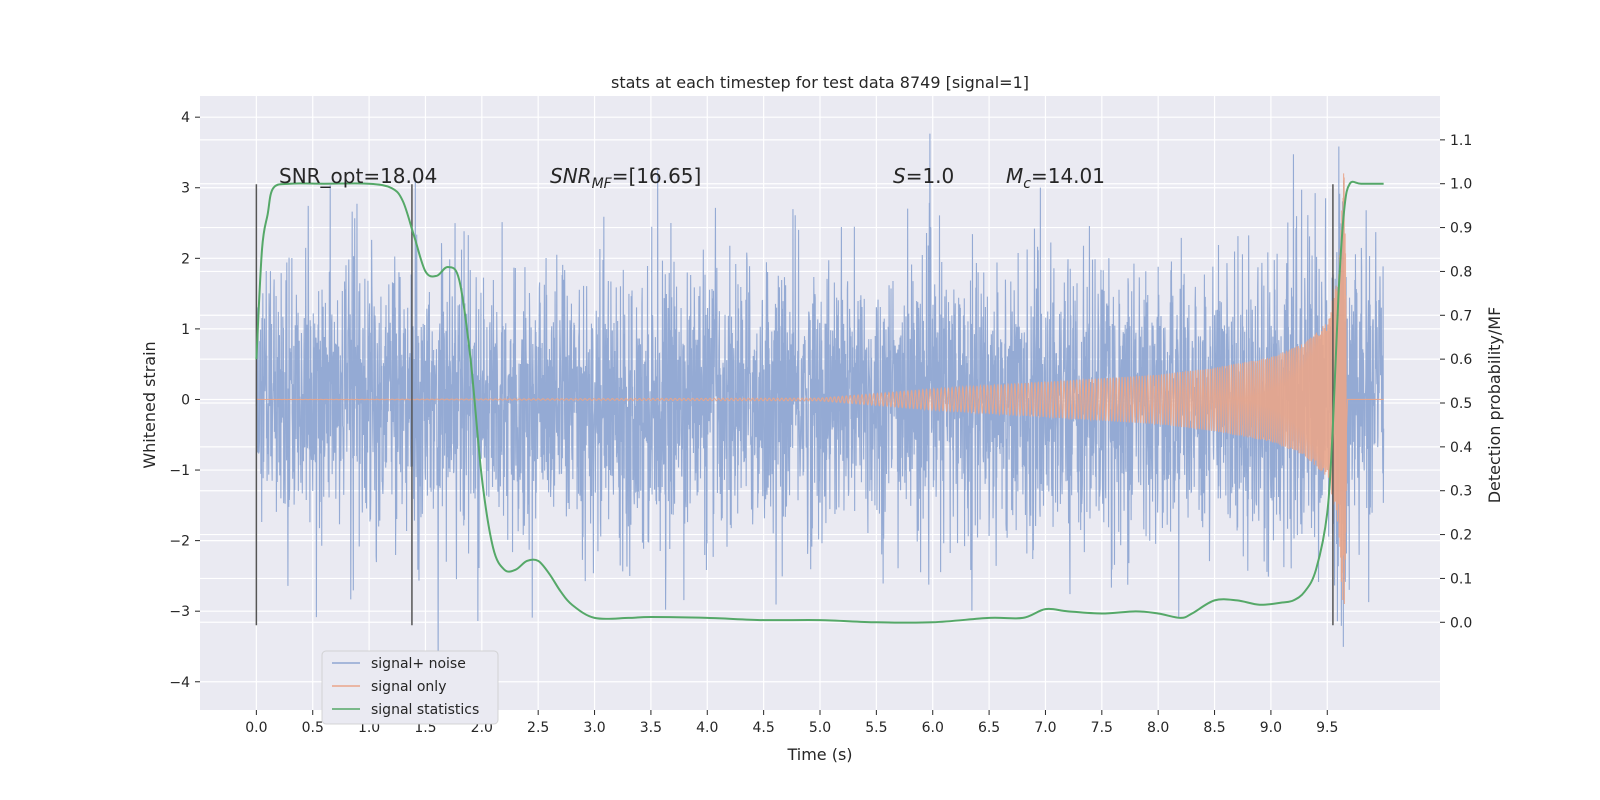 Image resolution: width=1600 pixels, height=800 pixels. Describe the element at coordinates (1461, 141) in the screenshot. I see `y2-tick-label: 1.1` at that location.